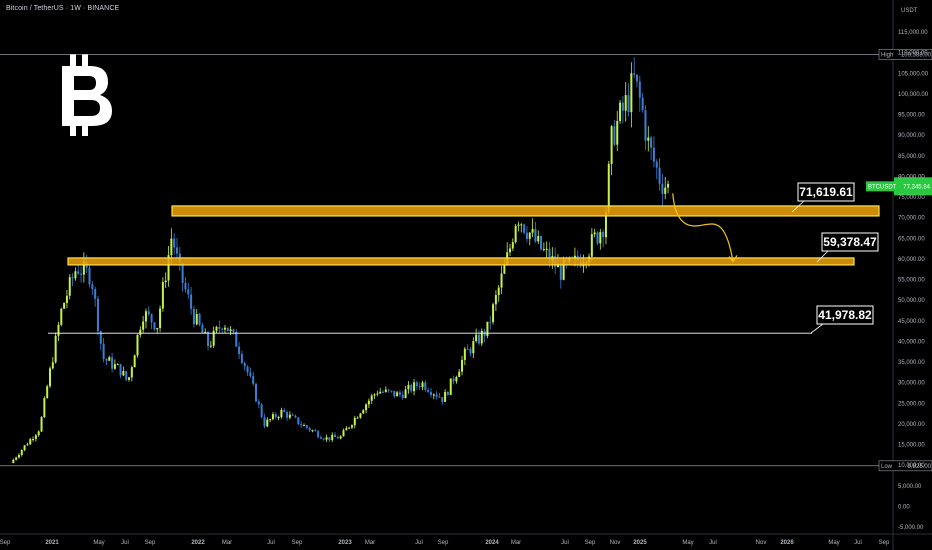  I want to click on last-price-value: 77,345.84, so click(916, 187).